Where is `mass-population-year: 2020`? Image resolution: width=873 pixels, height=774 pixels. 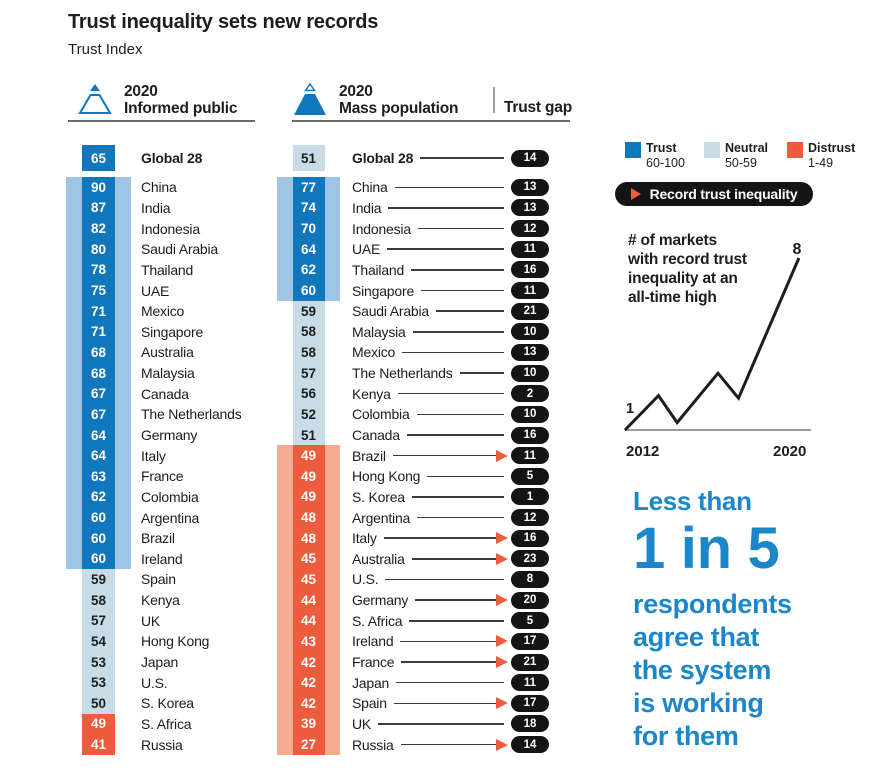 mass-population-year: 2020 is located at coordinates (356, 91).